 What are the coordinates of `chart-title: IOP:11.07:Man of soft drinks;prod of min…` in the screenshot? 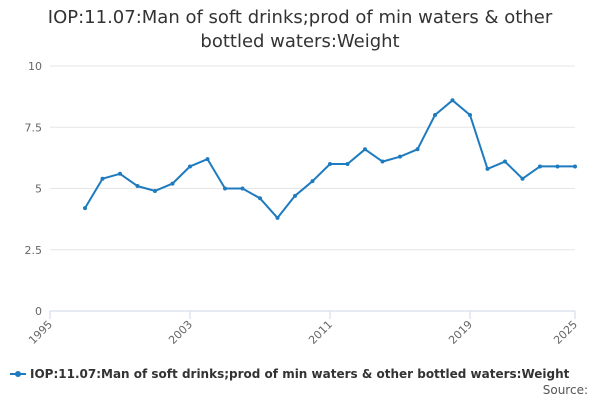 It's located at (300, 29).